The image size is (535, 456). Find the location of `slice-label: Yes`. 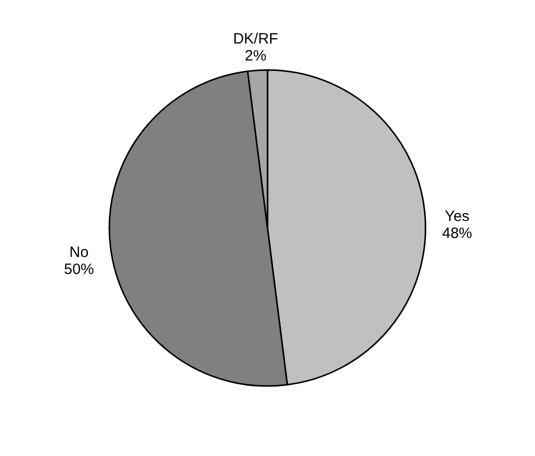

slice-label: Yes is located at coordinates (457, 217).